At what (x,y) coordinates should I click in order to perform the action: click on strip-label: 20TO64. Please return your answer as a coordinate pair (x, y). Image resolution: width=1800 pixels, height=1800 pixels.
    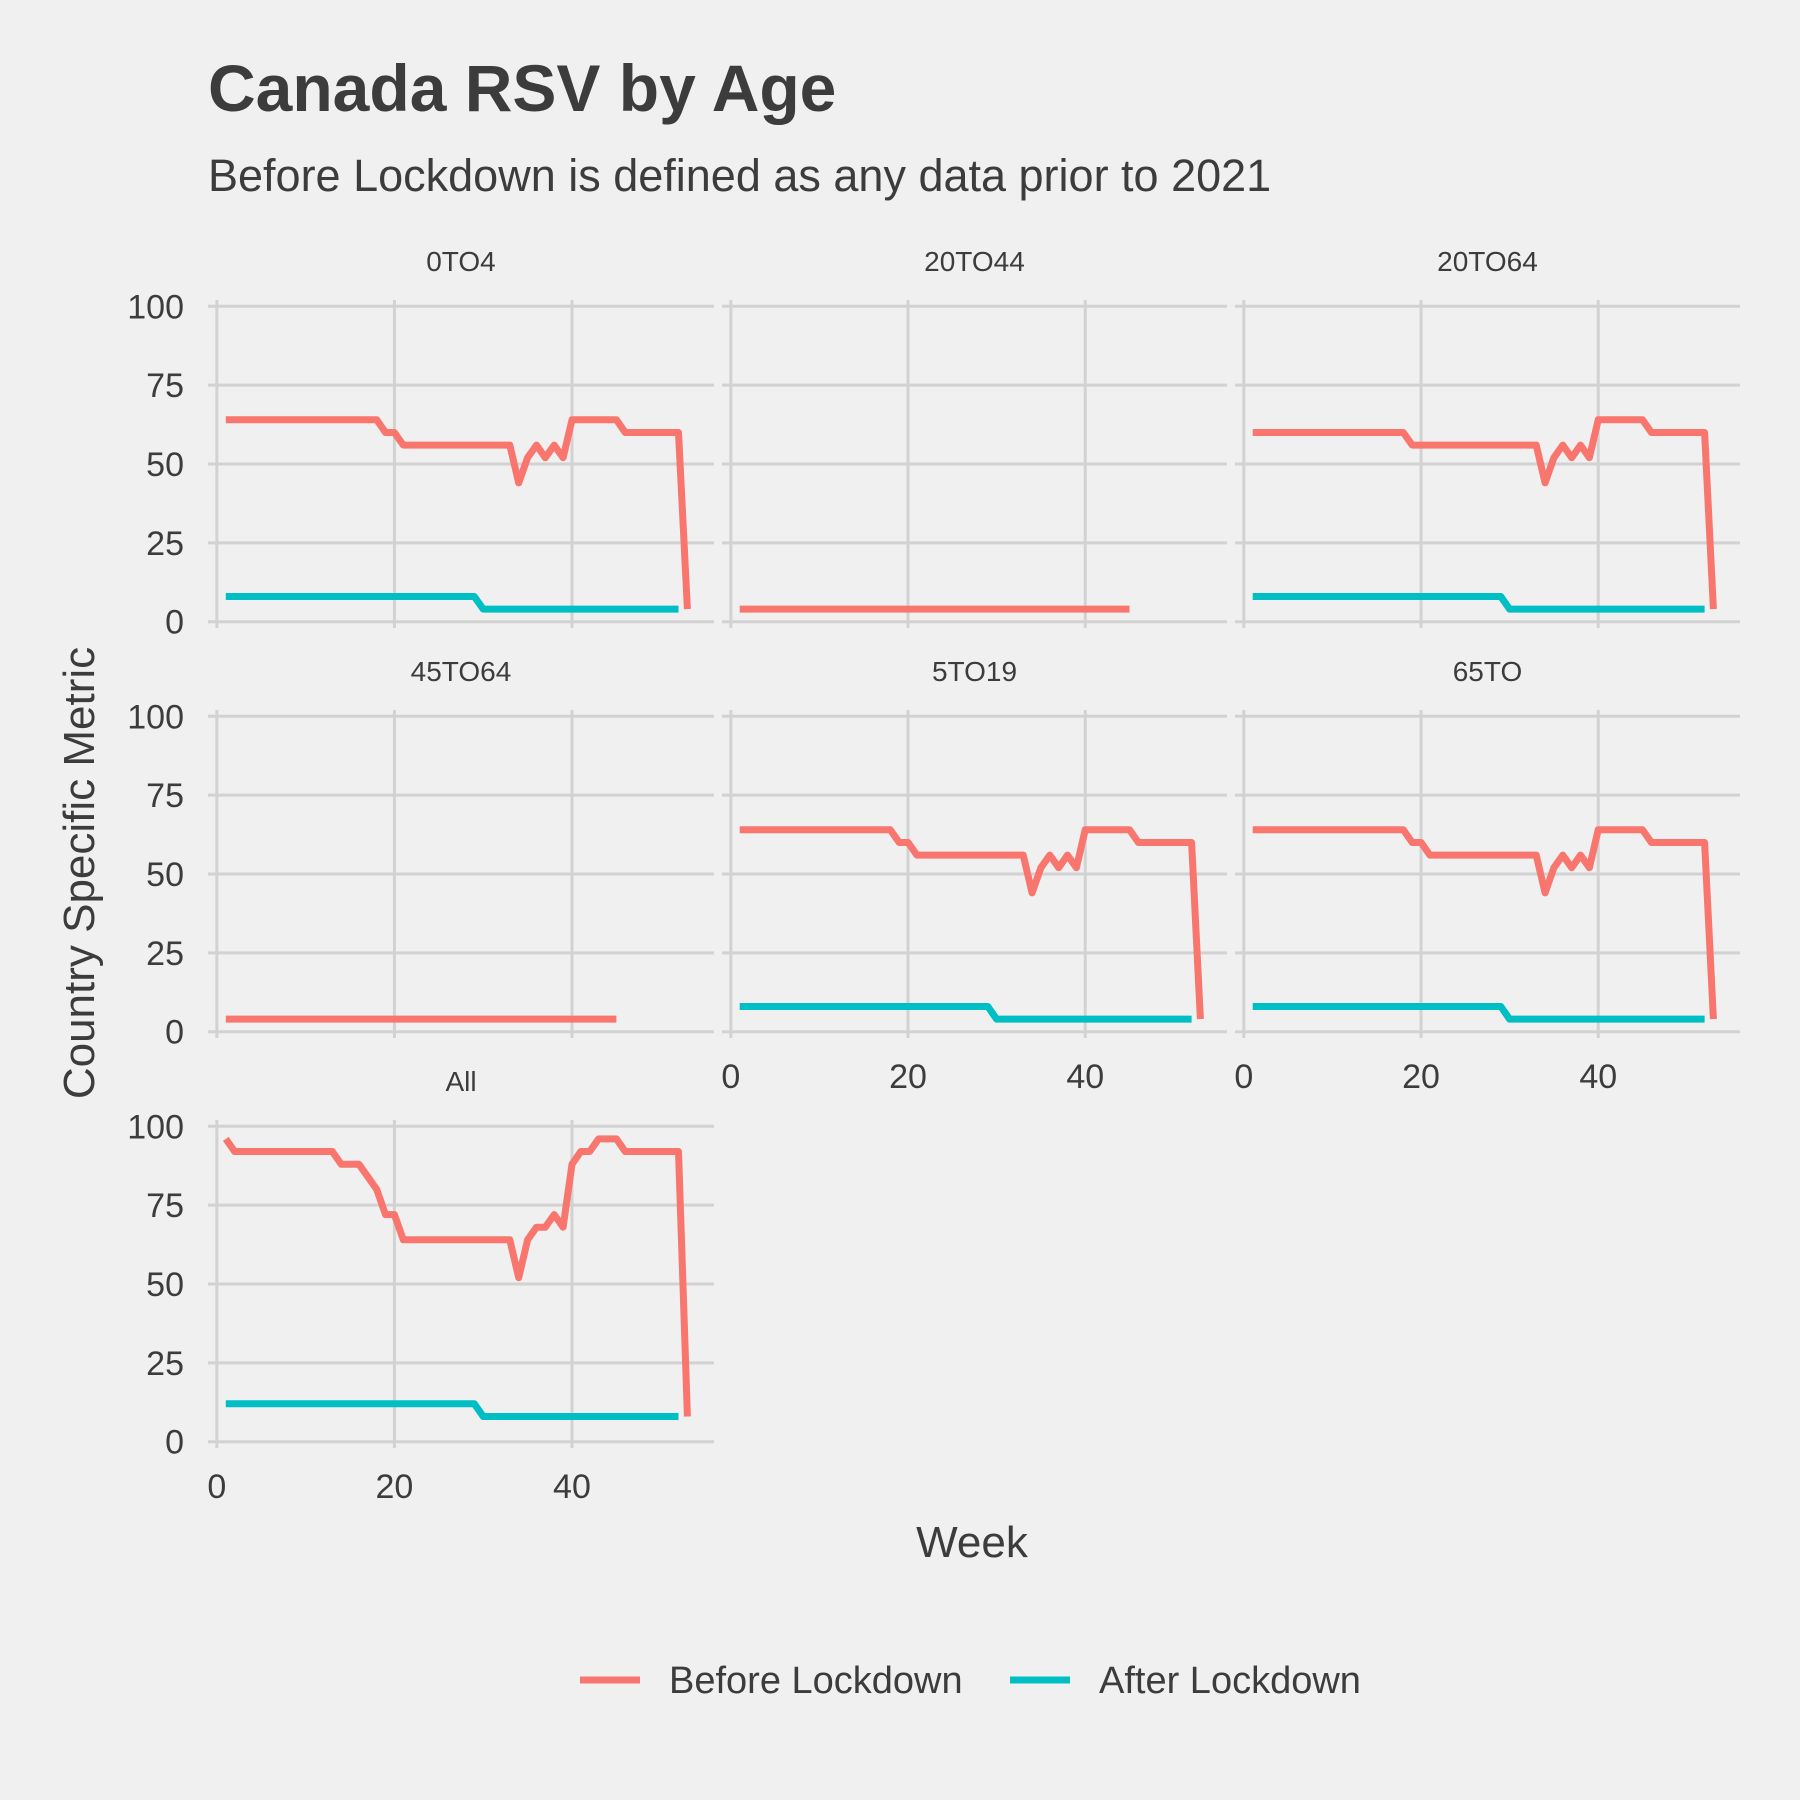
    Looking at the image, I should click on (1487, 261).